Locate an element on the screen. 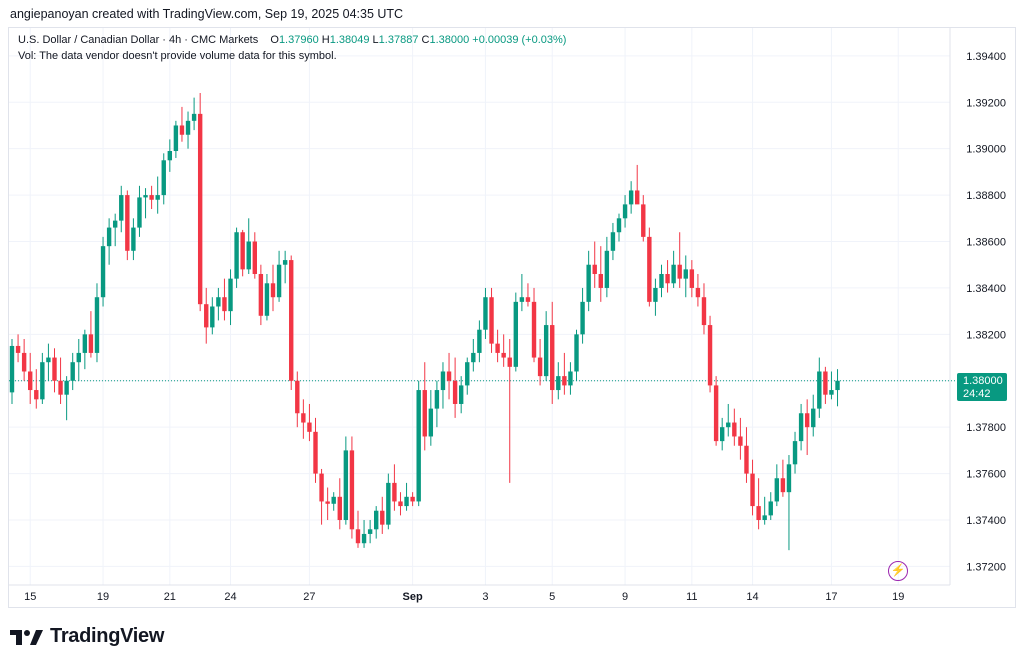 The height and width of the screenshot is (665, 1024). x-tick-label: 11 is located at coordinates (691, 597).